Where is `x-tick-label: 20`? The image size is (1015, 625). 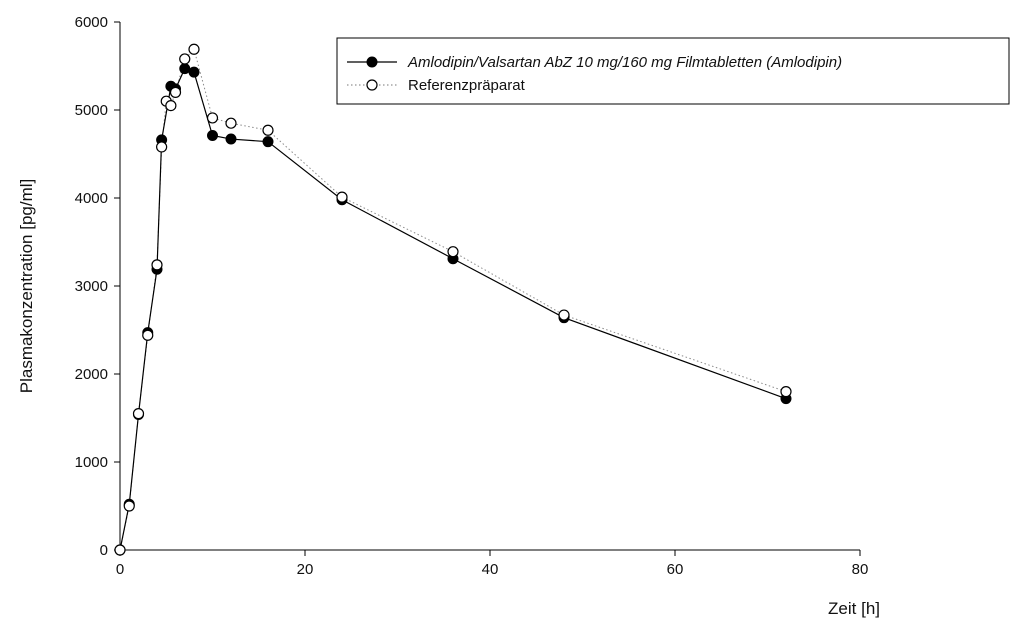
x-tick-label: 20 is located at coordinates (305, 569).